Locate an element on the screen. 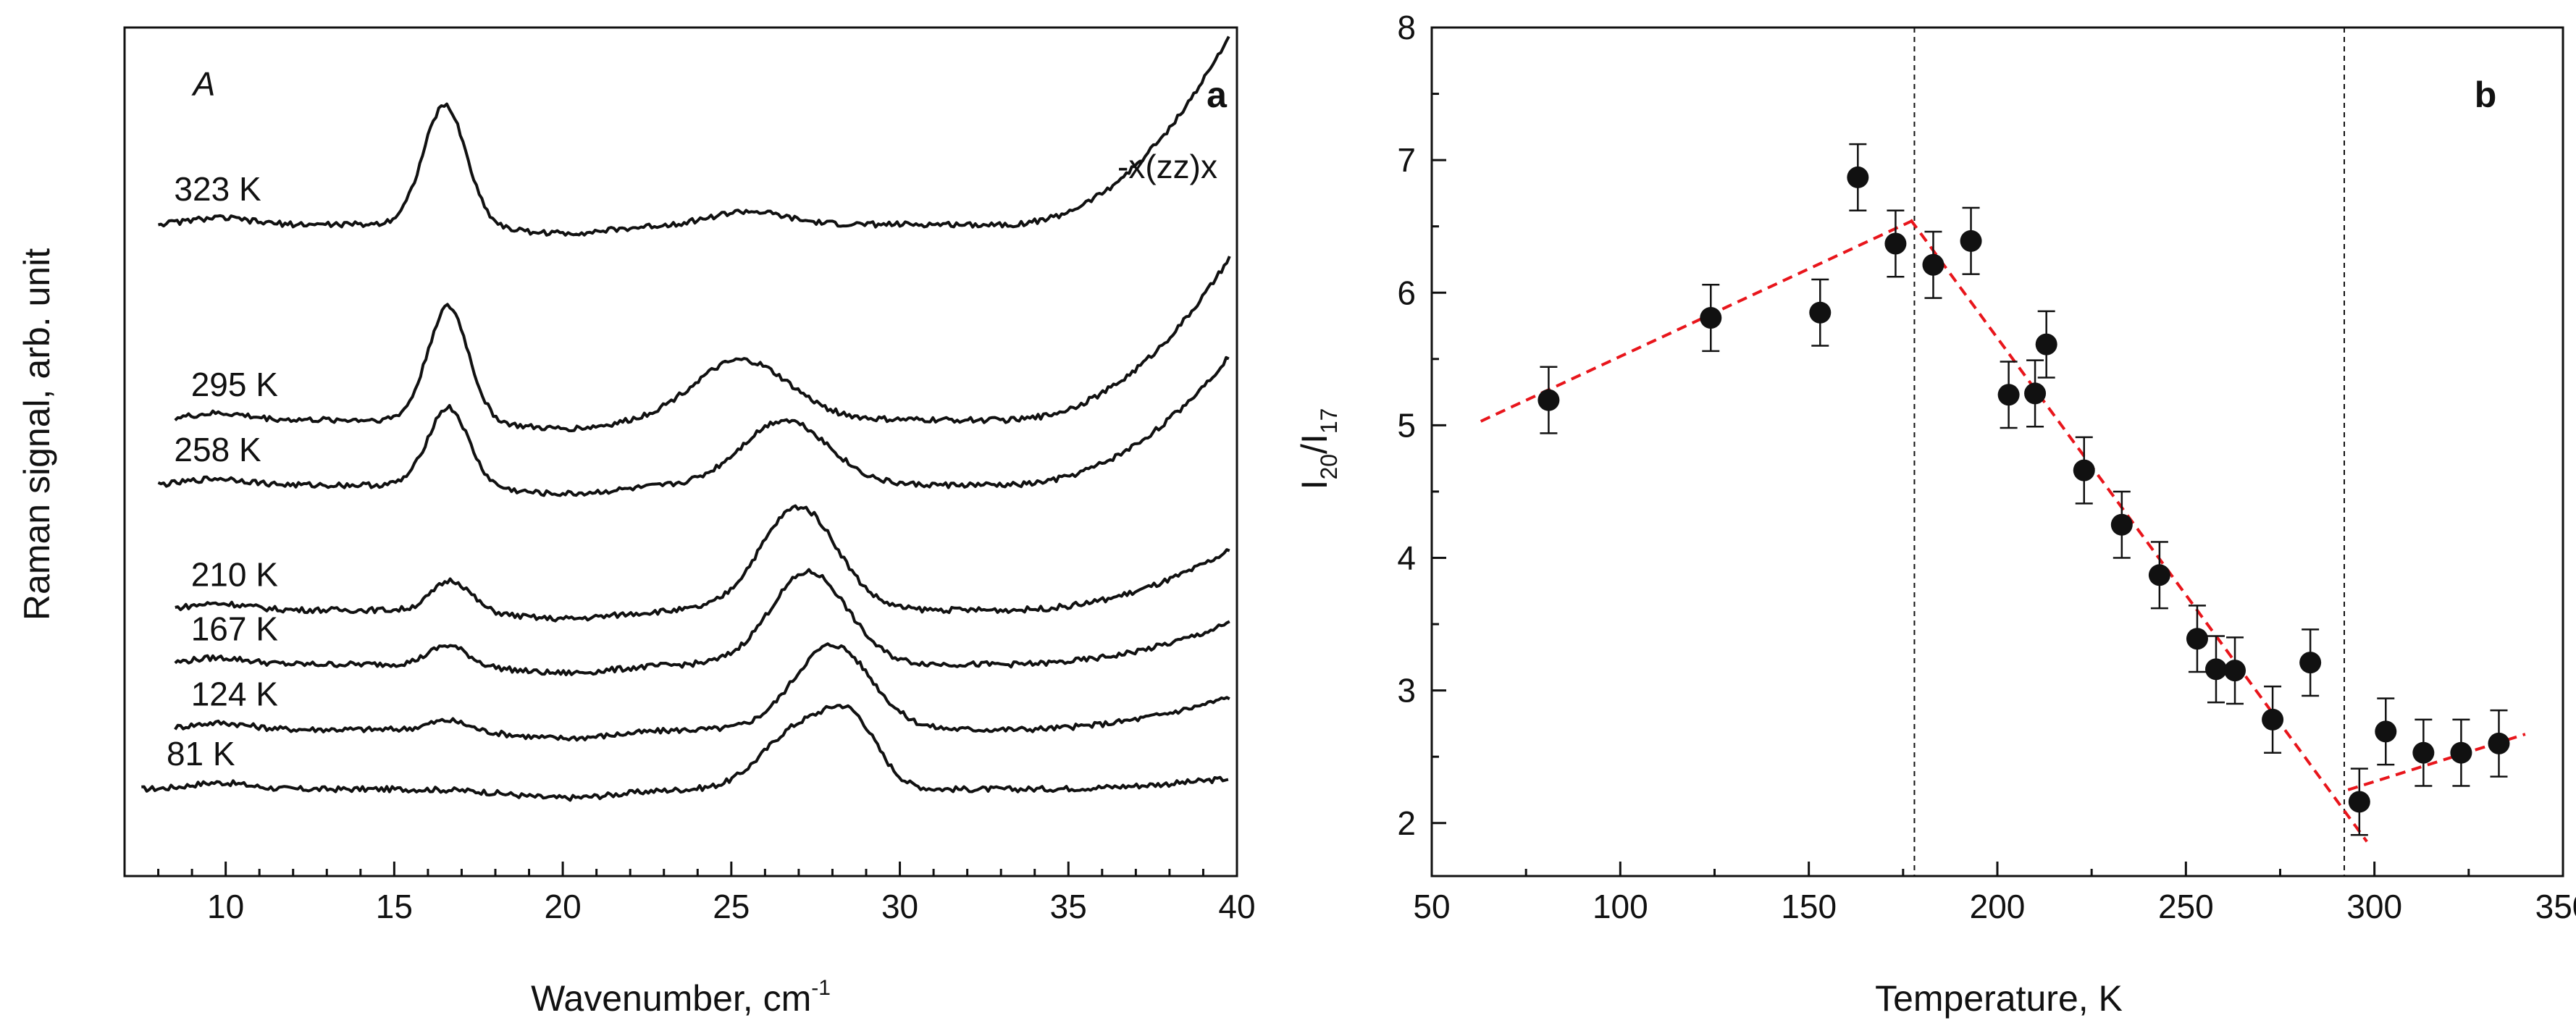 The height and width of the screenshot is (1031, 2576). a-x-tick-label: 35 is located at coordinates (1068, 907).